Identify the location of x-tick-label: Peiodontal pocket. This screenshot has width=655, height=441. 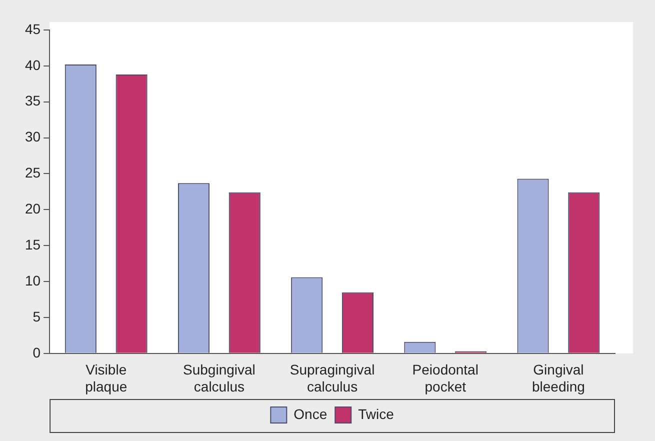
(445, 378).